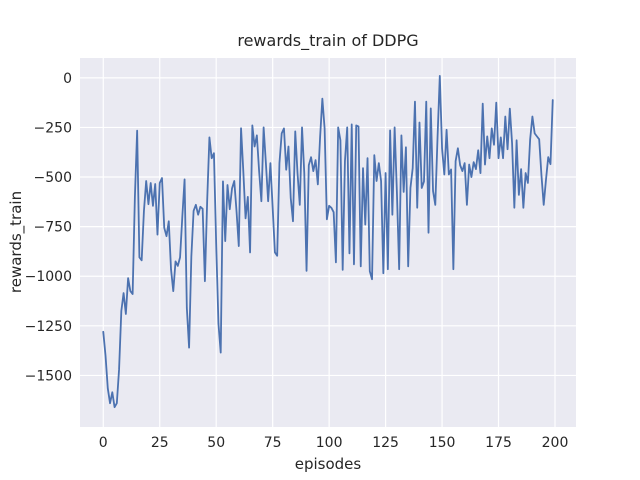 Image resolution: width=640 pixels, height=480 pixels. Describe the element at coordinates (53, 228) in the screenshot. I see `y-tick-label: −750` at that location.